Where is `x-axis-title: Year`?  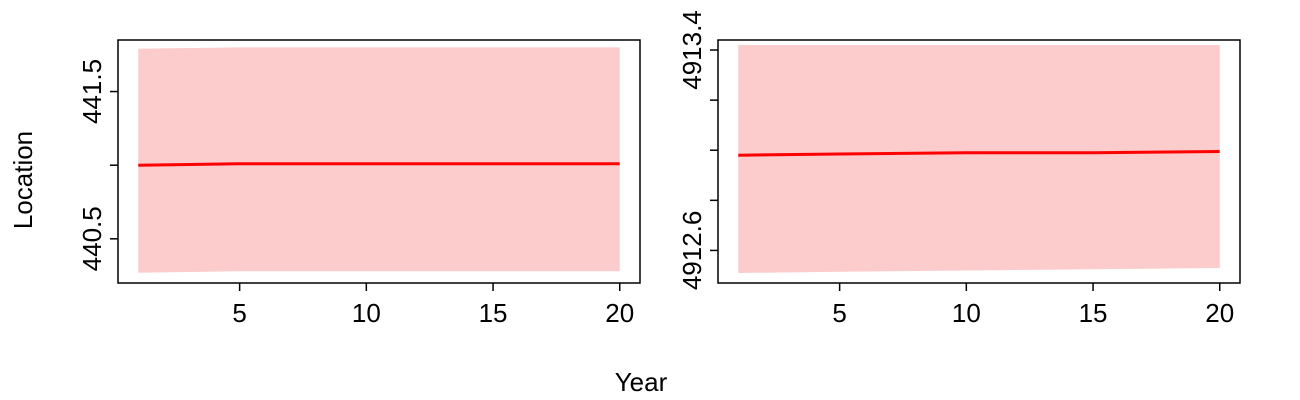
x-axis-title: Year is located at coordinates (641, 382).